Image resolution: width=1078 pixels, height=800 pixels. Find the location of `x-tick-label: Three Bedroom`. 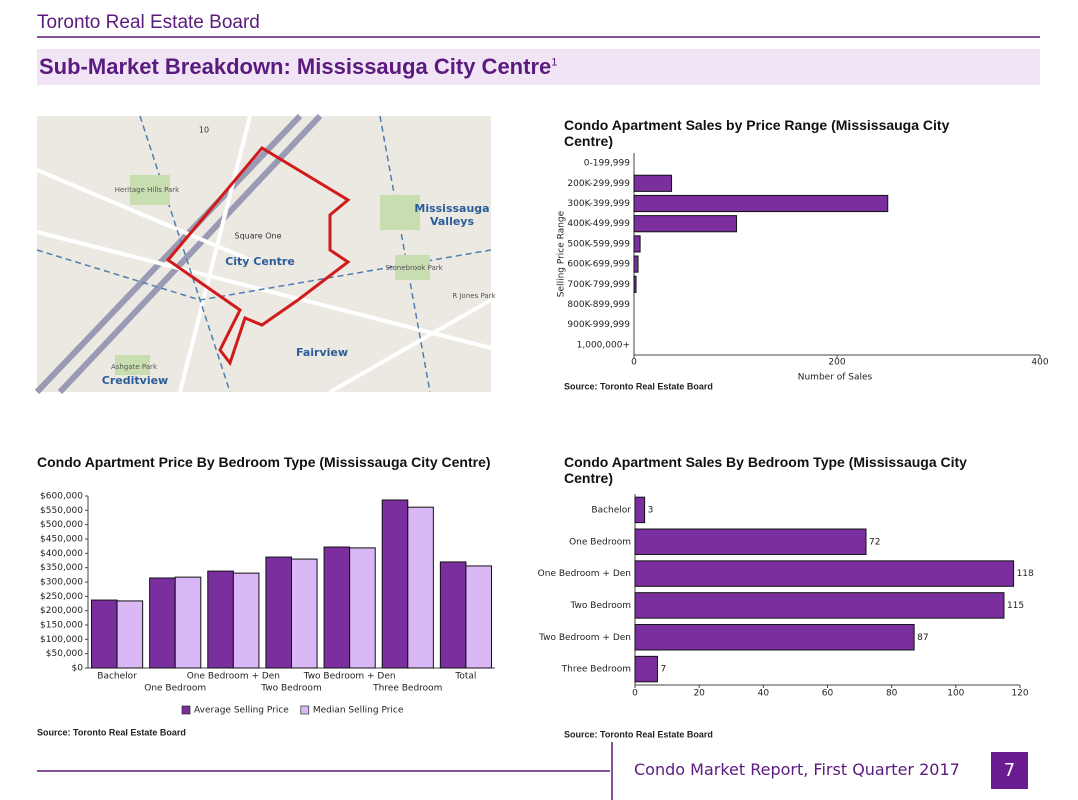

x-tick-label: Three Bedroom is located at coordinates (407, 689).